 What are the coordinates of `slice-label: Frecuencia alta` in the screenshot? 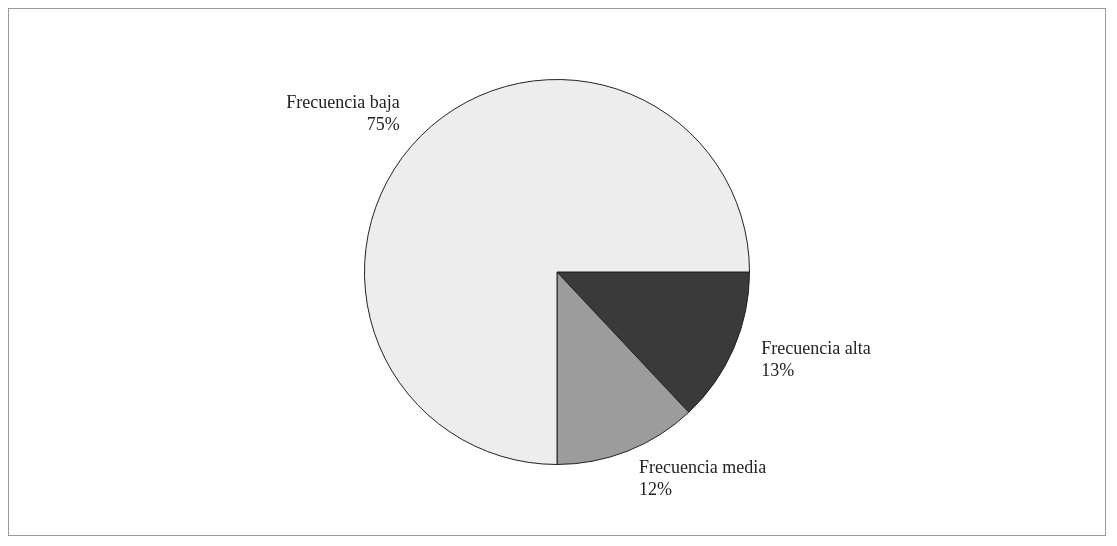 It's located at (816, 348).